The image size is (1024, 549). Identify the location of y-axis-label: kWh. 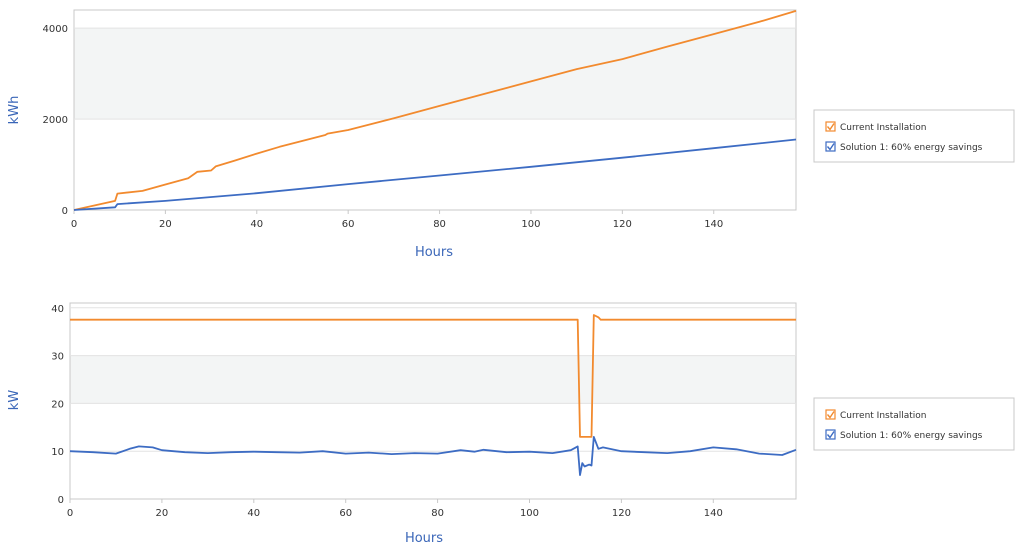
(14, 110).